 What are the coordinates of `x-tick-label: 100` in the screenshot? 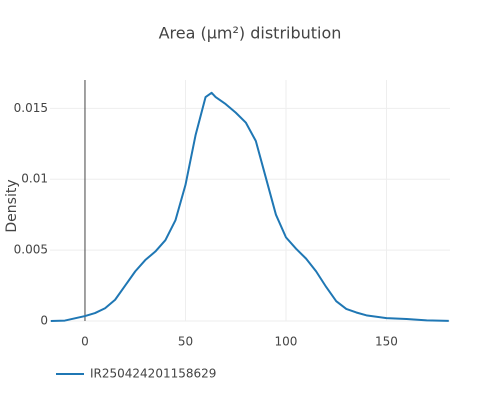 It's located at (286, 342).